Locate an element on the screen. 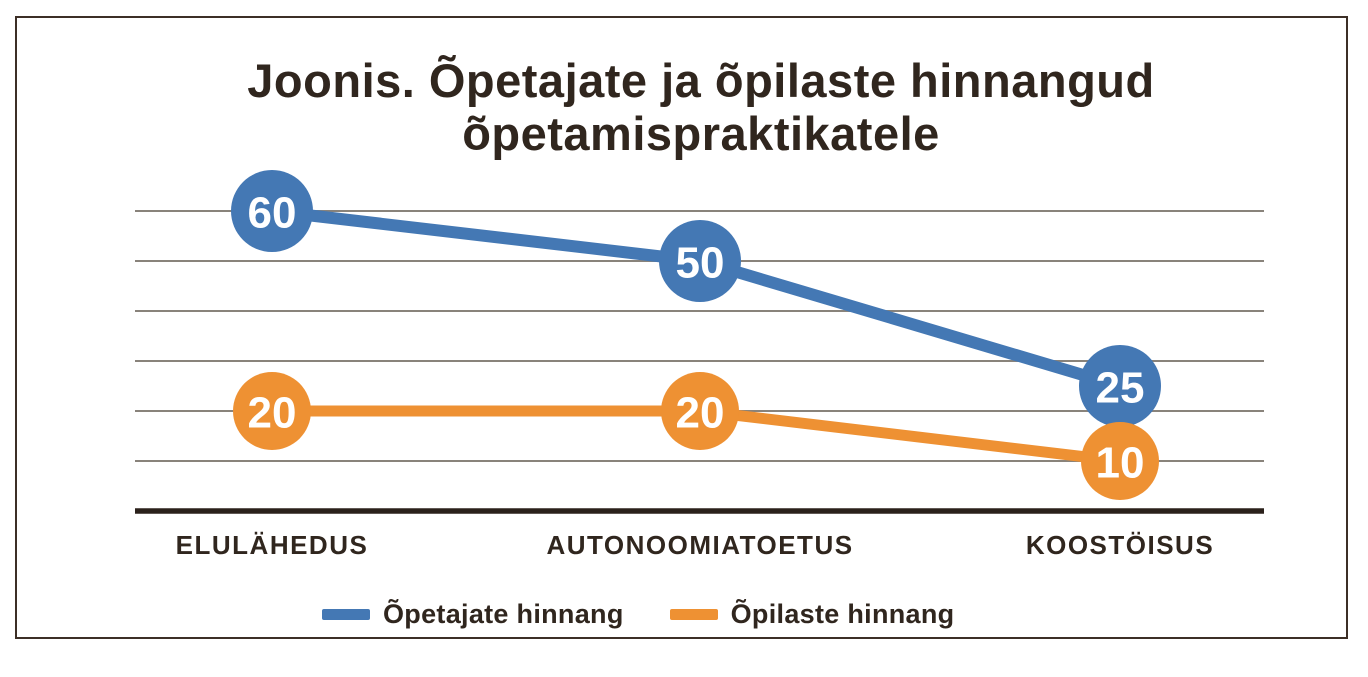 This screenshot has height=677, width=1368. data-point-label: 10 is located at coordinates (1120, 463).